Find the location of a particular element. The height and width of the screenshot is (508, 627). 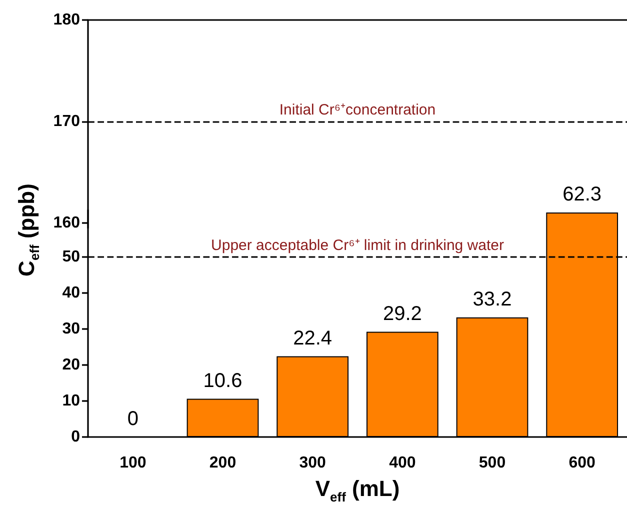

data-label: 29.2 is located at coordinates (402, 313).